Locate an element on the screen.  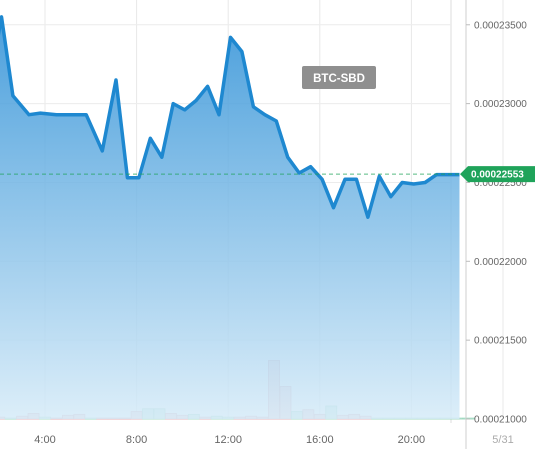
x-tick-label: 4:00 is located at coordinates (44, 440).